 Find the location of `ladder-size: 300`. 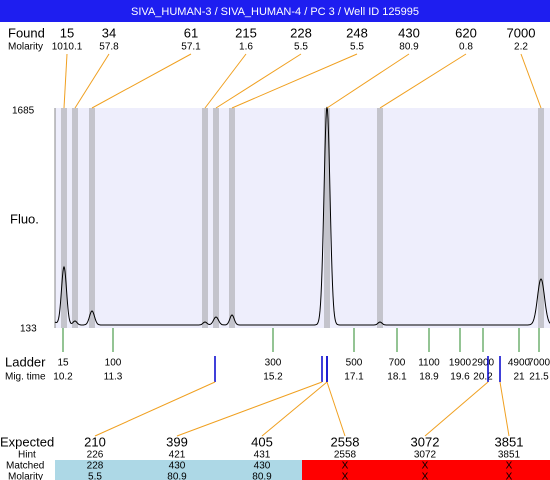

ladder-size: 300 is located at coordinates (273, 363).